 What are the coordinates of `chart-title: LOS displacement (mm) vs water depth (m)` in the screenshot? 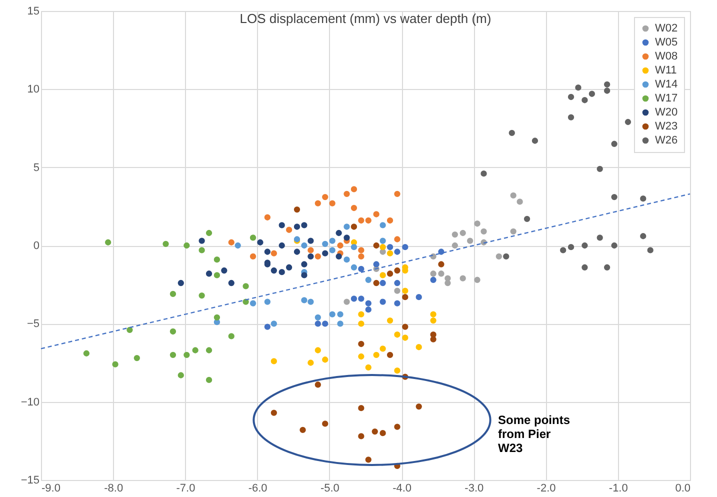 It's located at (366, 18).